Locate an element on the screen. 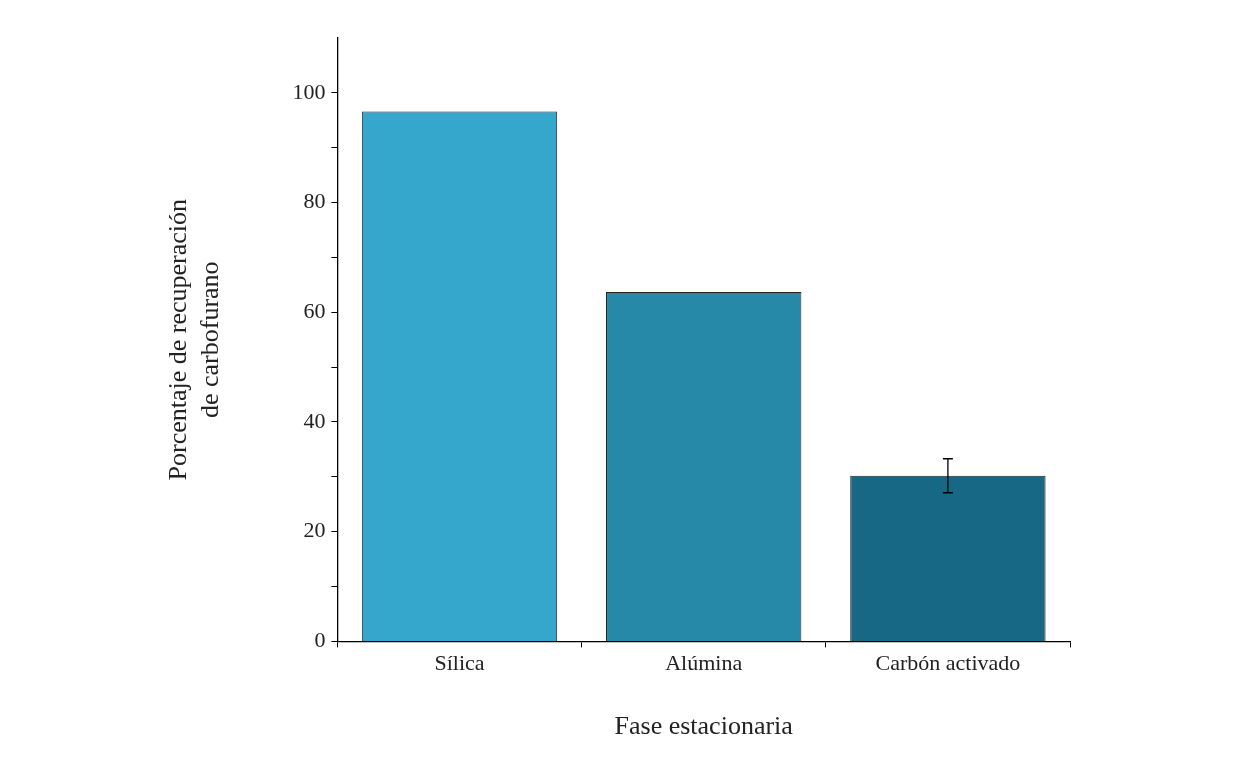  y-tick-label: 100 is located at coordinates (309, 91).